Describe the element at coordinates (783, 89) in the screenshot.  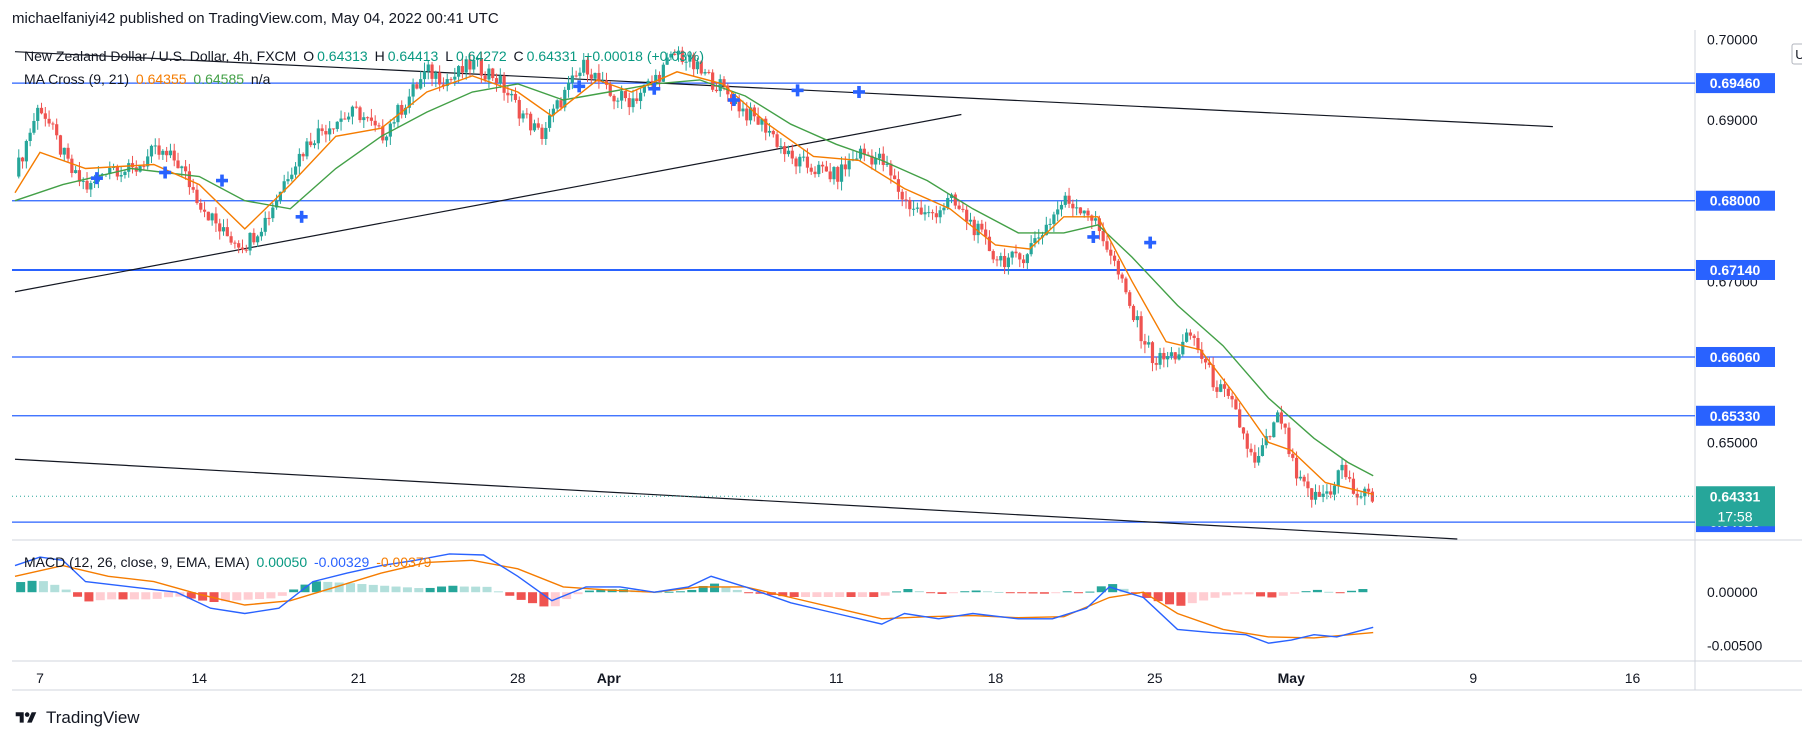
I see `trendline` at that location.